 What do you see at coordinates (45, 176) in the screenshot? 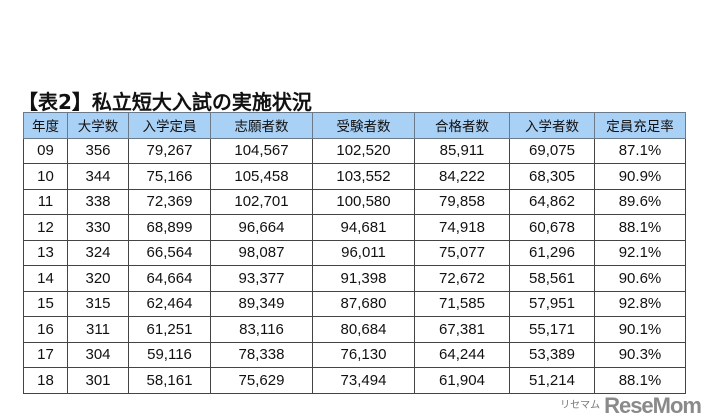
I see `table-cell: 10` at bounding box center [45, 176].